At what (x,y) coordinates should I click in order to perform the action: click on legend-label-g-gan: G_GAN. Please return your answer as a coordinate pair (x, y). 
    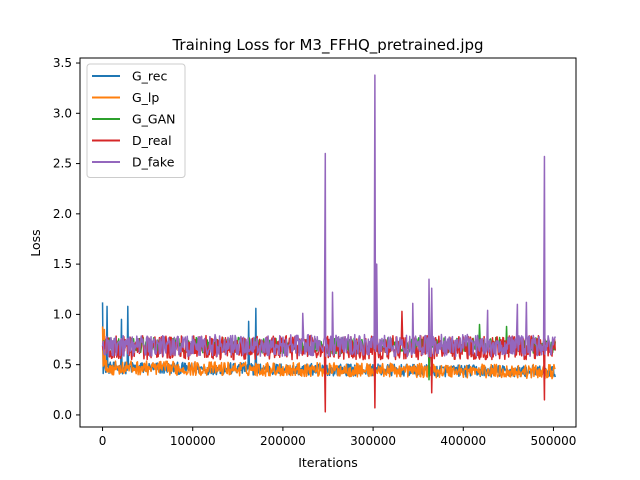
    Looking at the image, I should click on (154, 119).